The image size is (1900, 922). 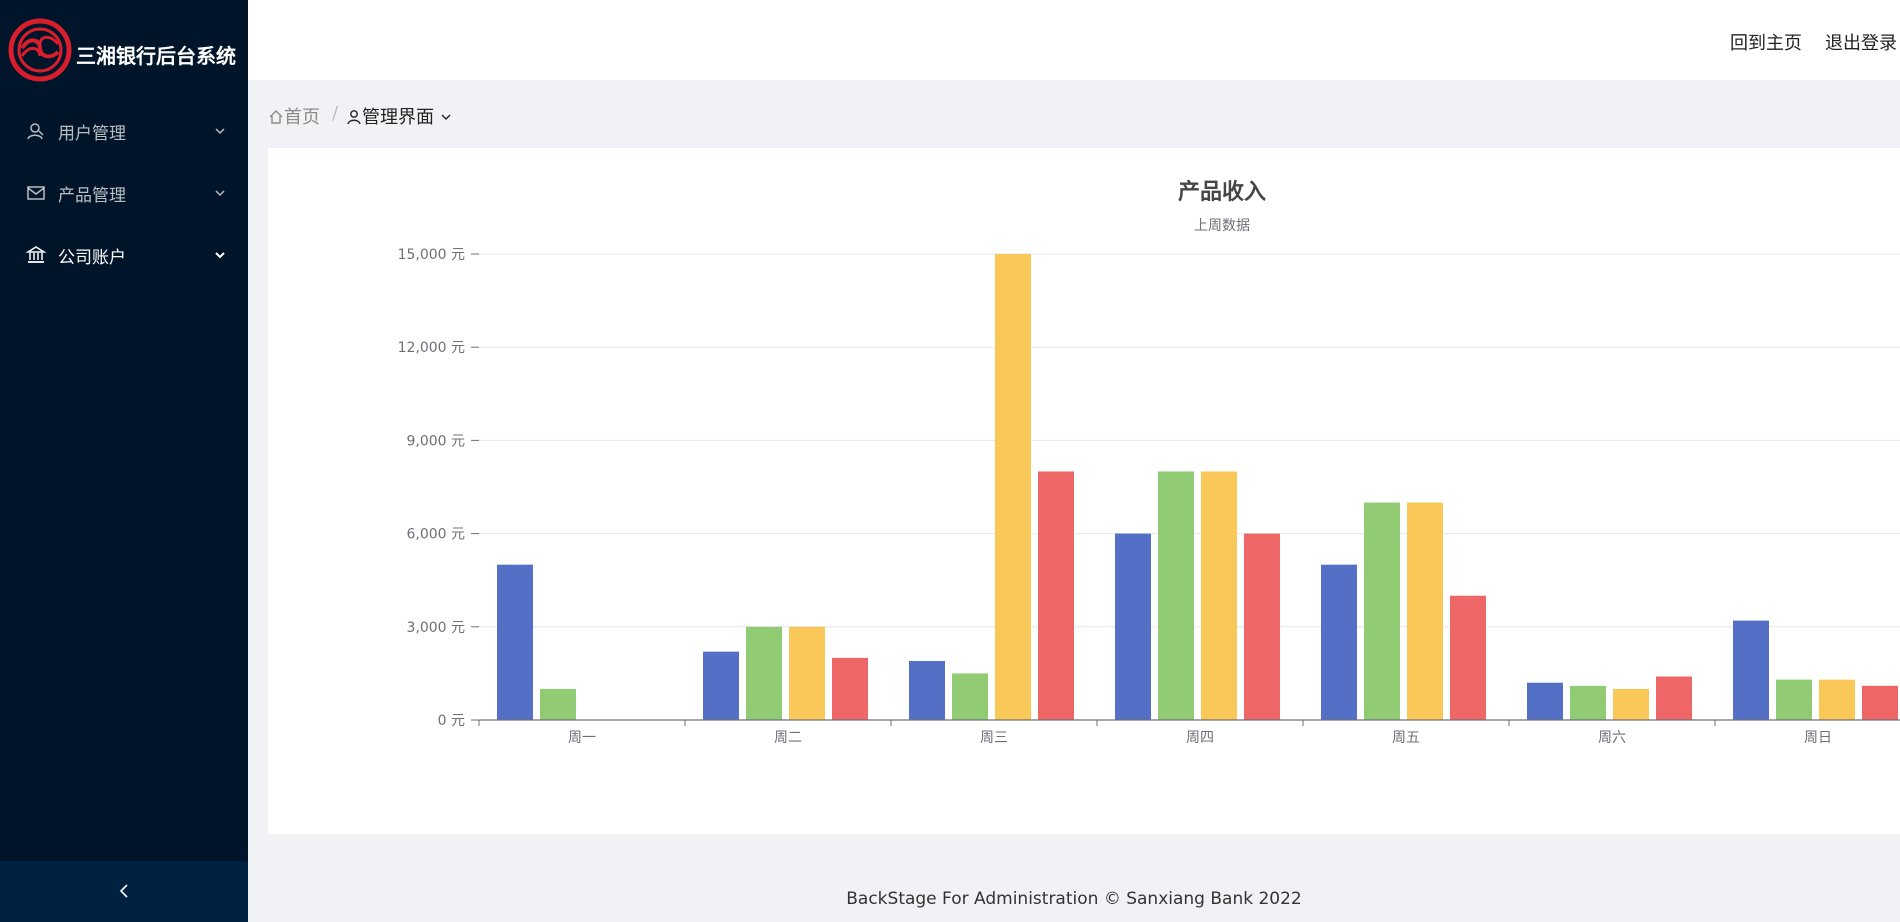 I want to click on top-header: 回到主页 退出登录, so click(x=1074, y=40).